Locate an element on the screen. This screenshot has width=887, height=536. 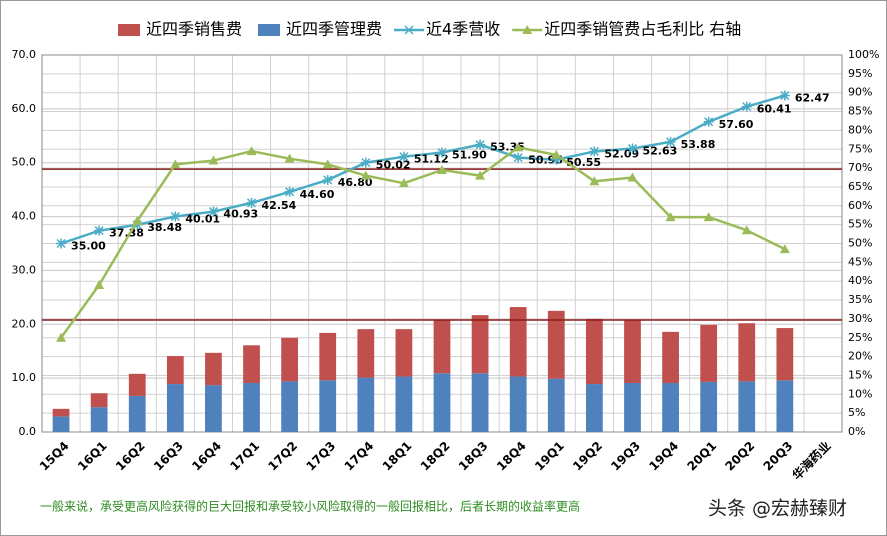
legend: 近四季销售费 近四季管理费 近4季营收 近四季销管费占毛利比 右轴 is located at coordinates (429, 29).